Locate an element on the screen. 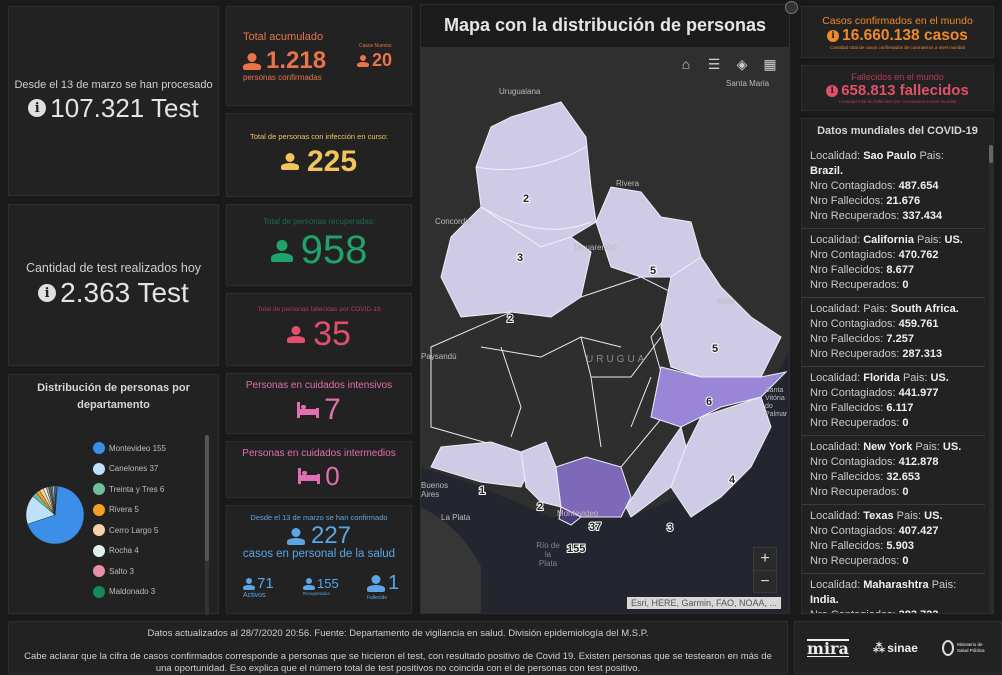 This screenshot has width=1002, height=675. field-value: Brazil. is located at coordinates (827, 171).